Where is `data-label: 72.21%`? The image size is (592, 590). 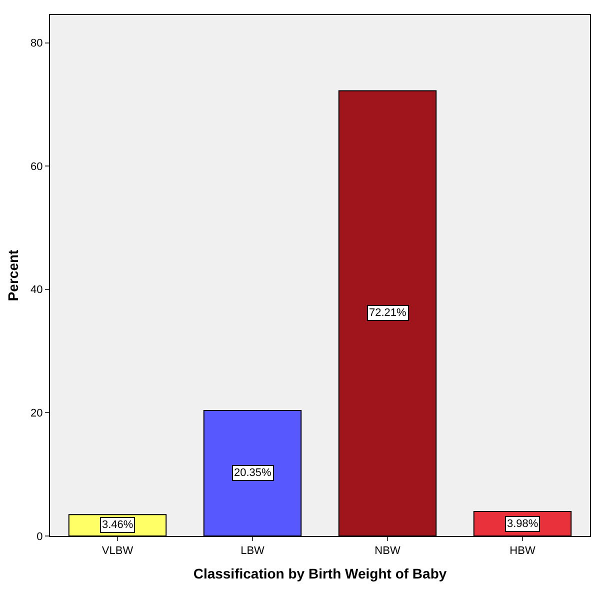
data-label: 72.21% is located at coordinates (388, 313).